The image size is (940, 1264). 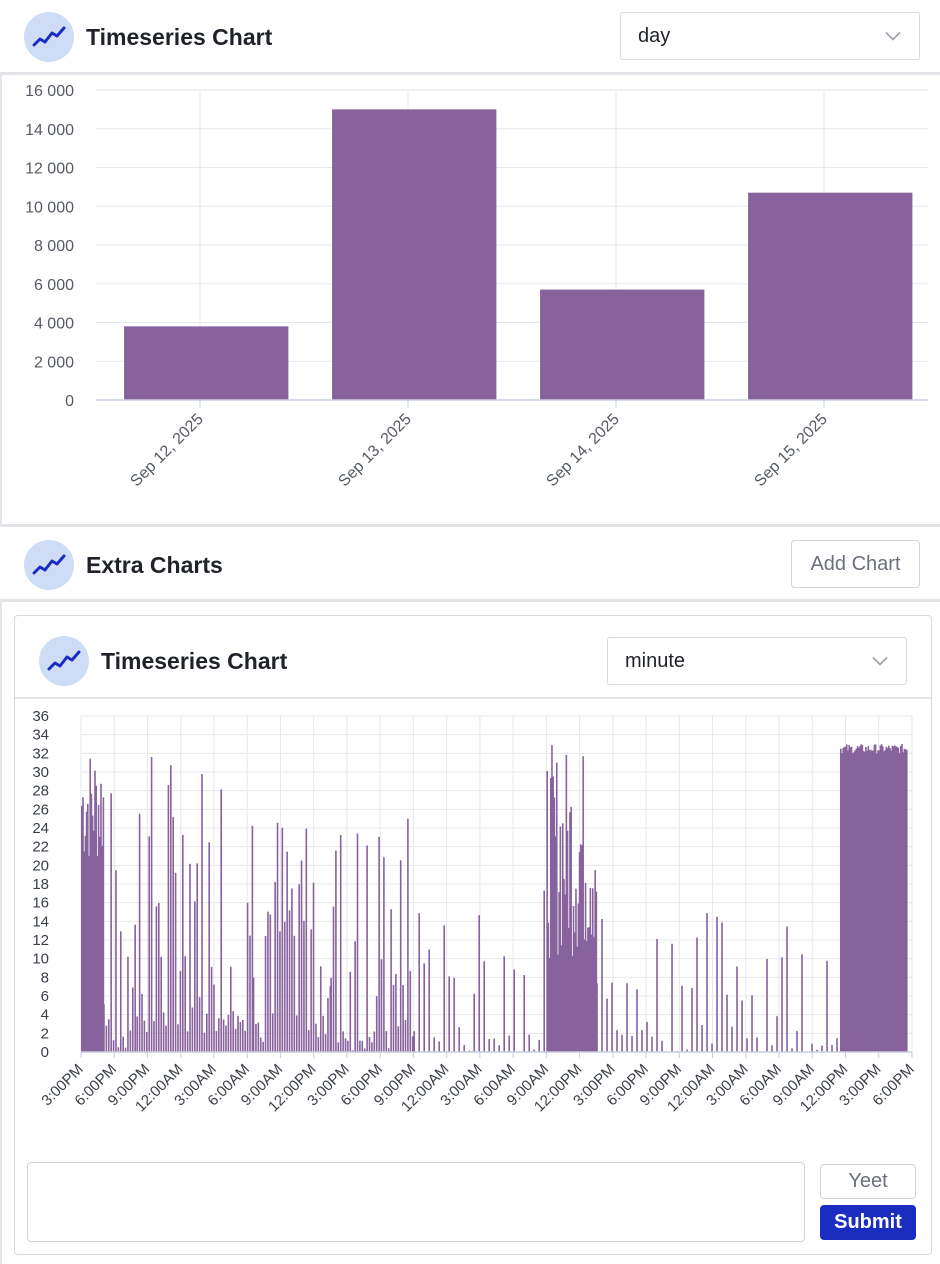 What do you see at coordinates (1, 932) in the screenshot?
I see `frame-border` at bounding box center [1, 932].